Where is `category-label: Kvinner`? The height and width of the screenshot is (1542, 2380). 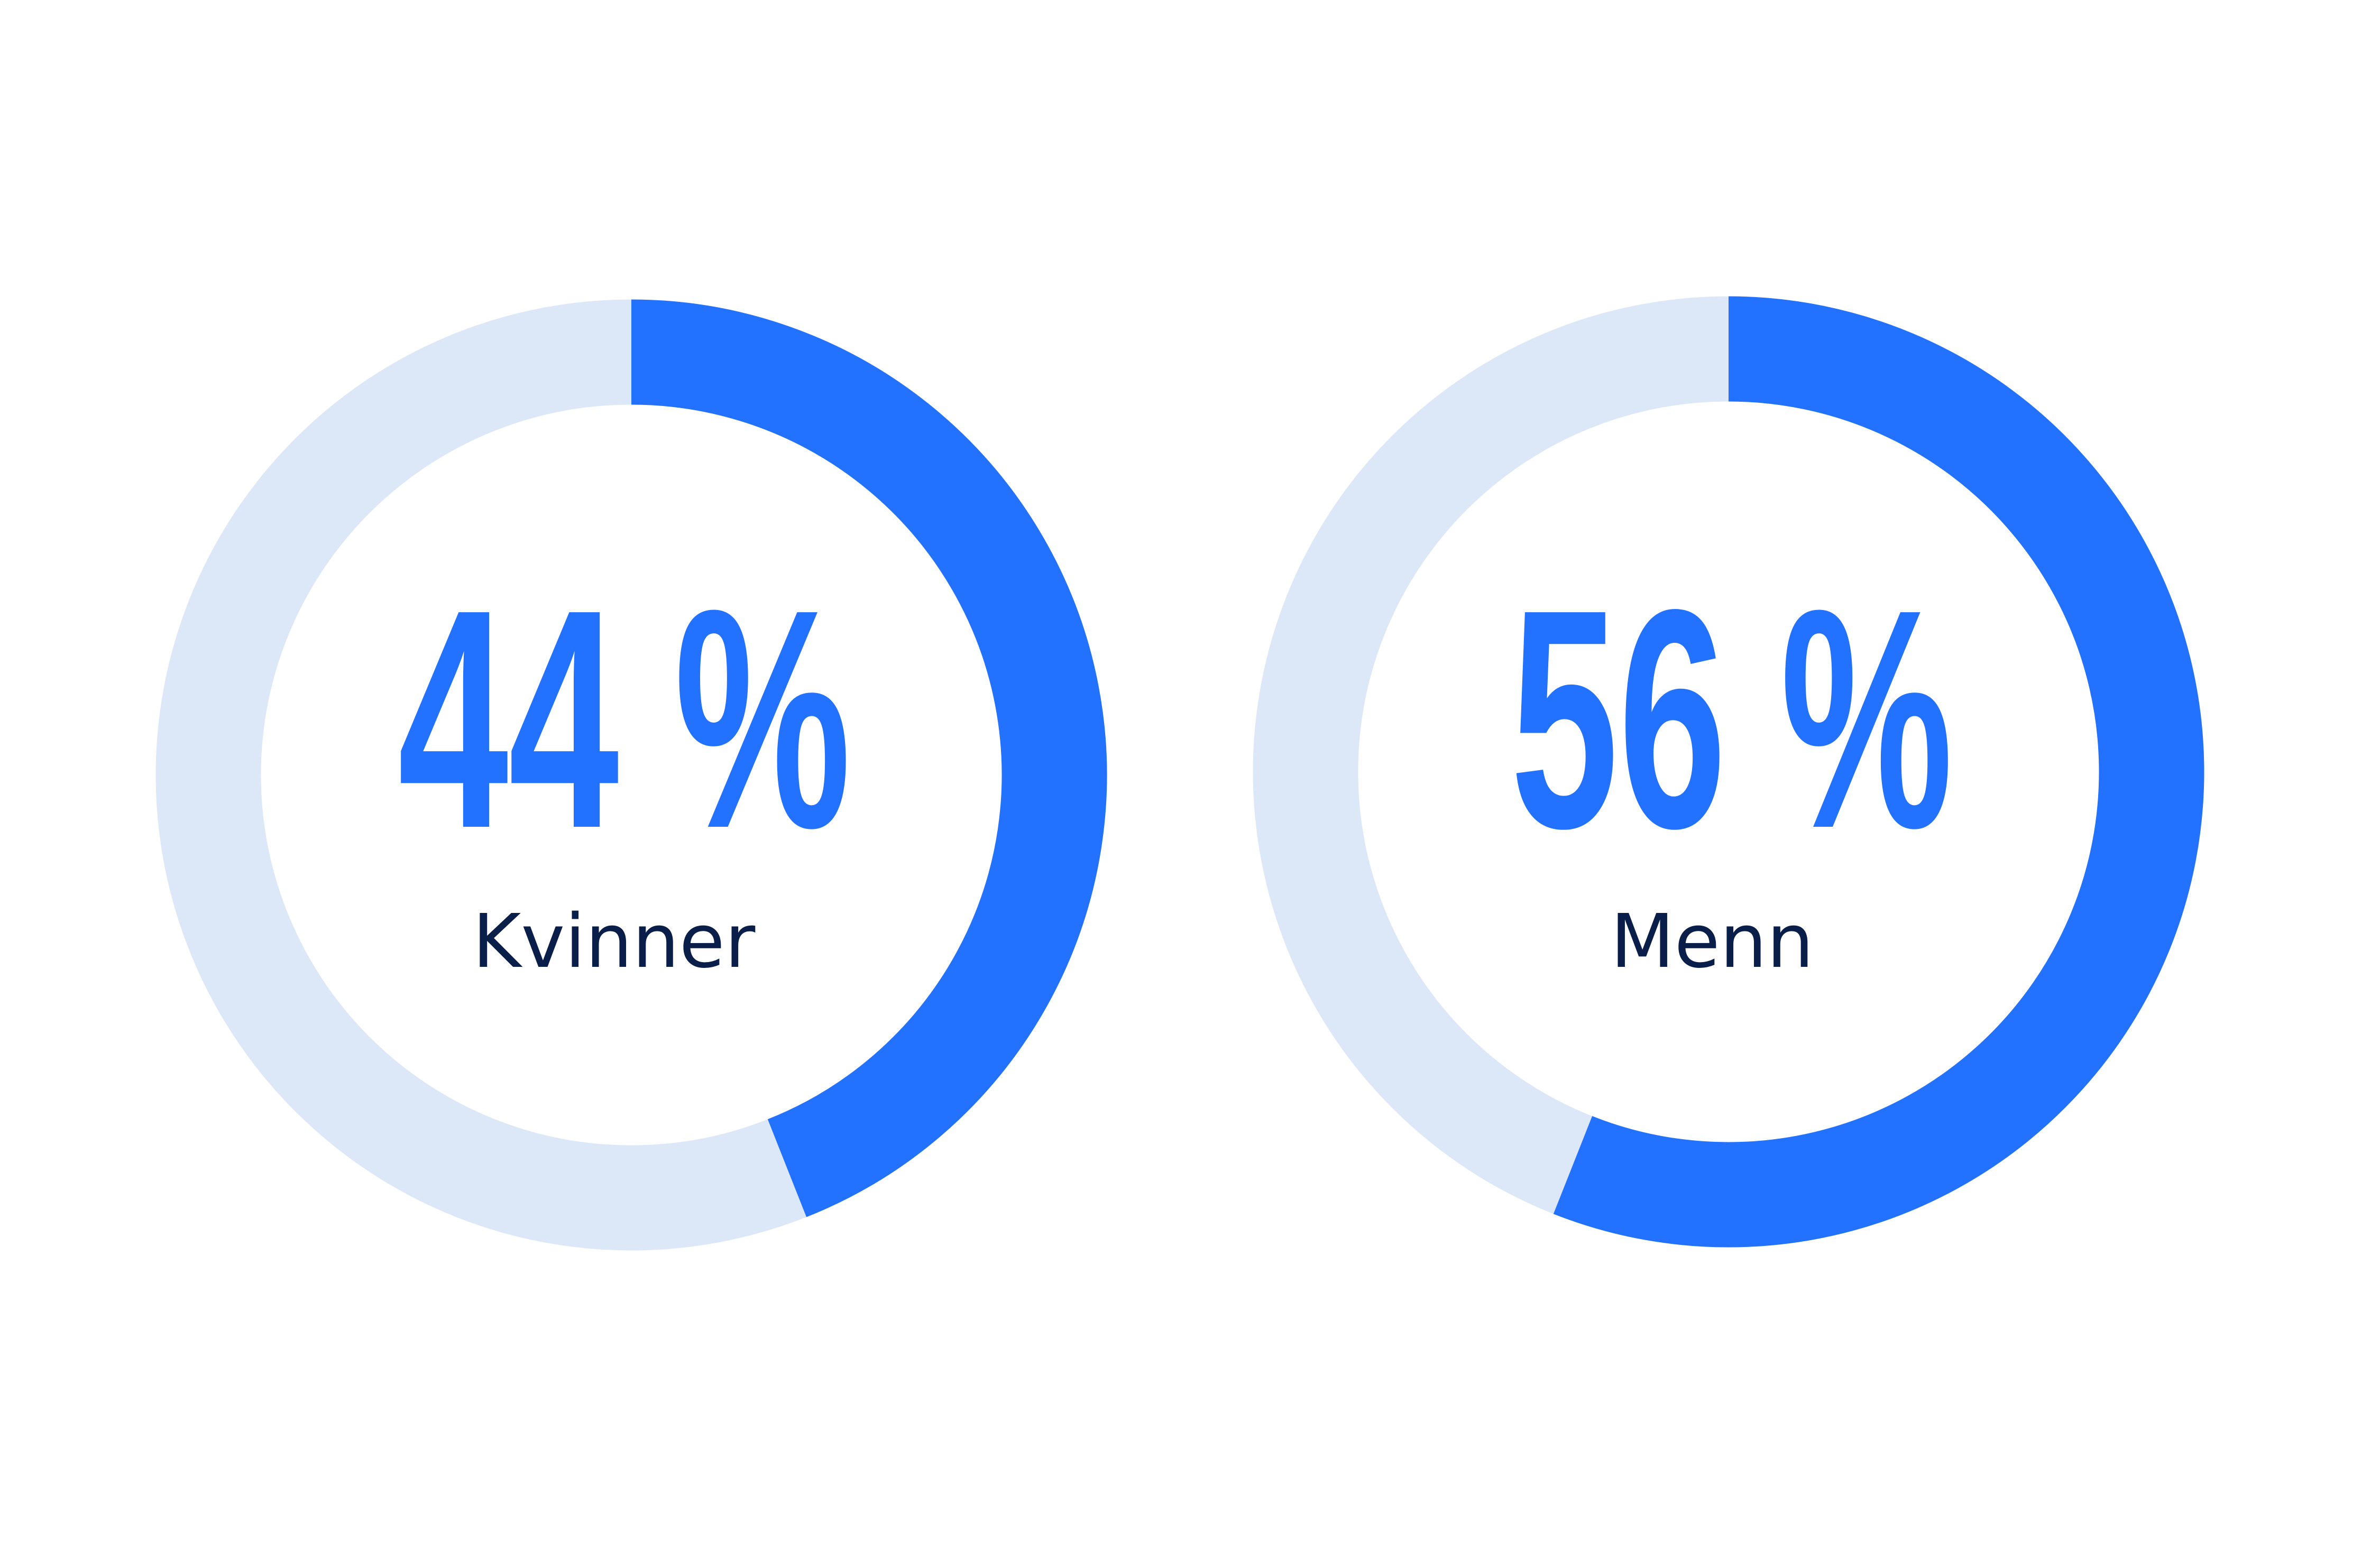 category-label: Kvinner is located at coordinates (614, 942).